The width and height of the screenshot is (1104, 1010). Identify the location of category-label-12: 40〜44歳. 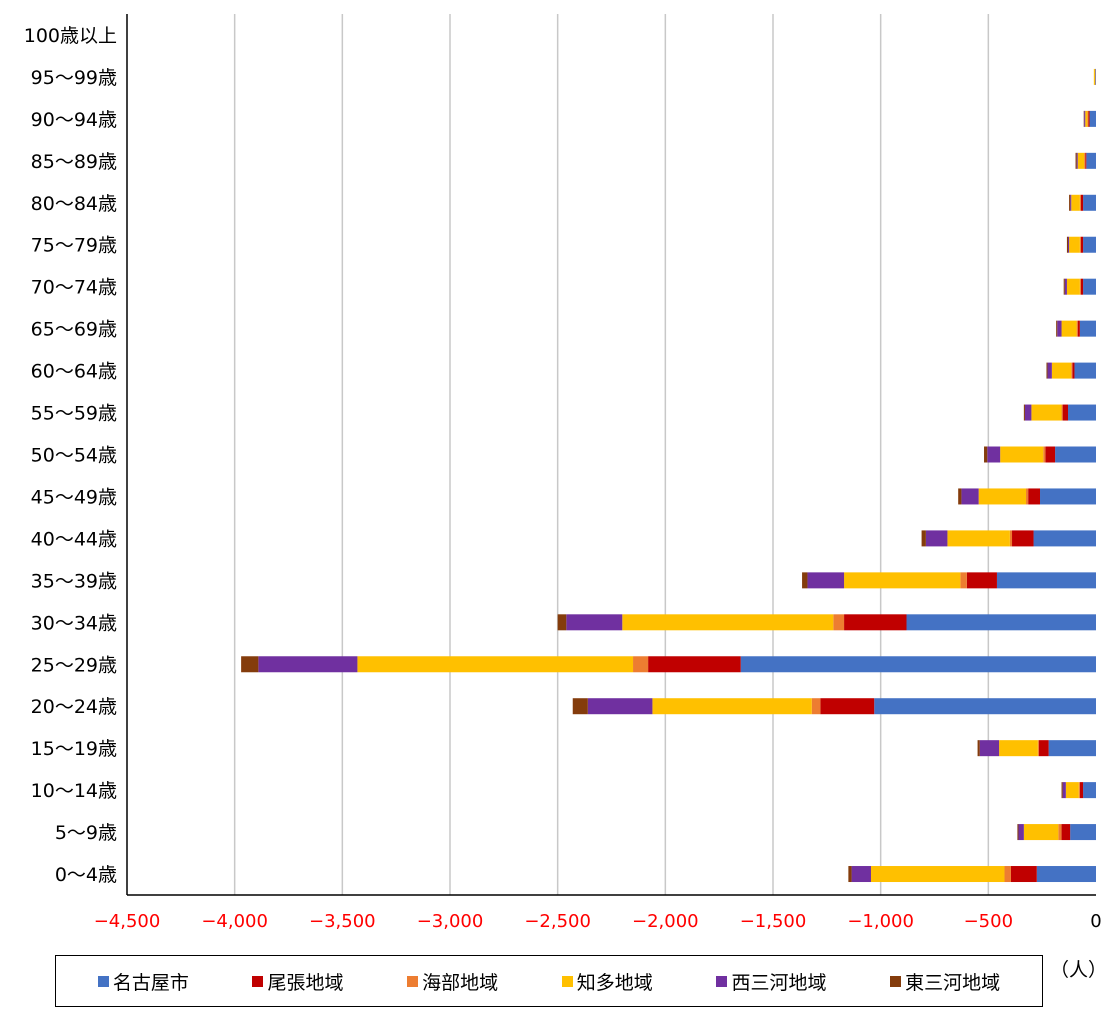
(74, 539).